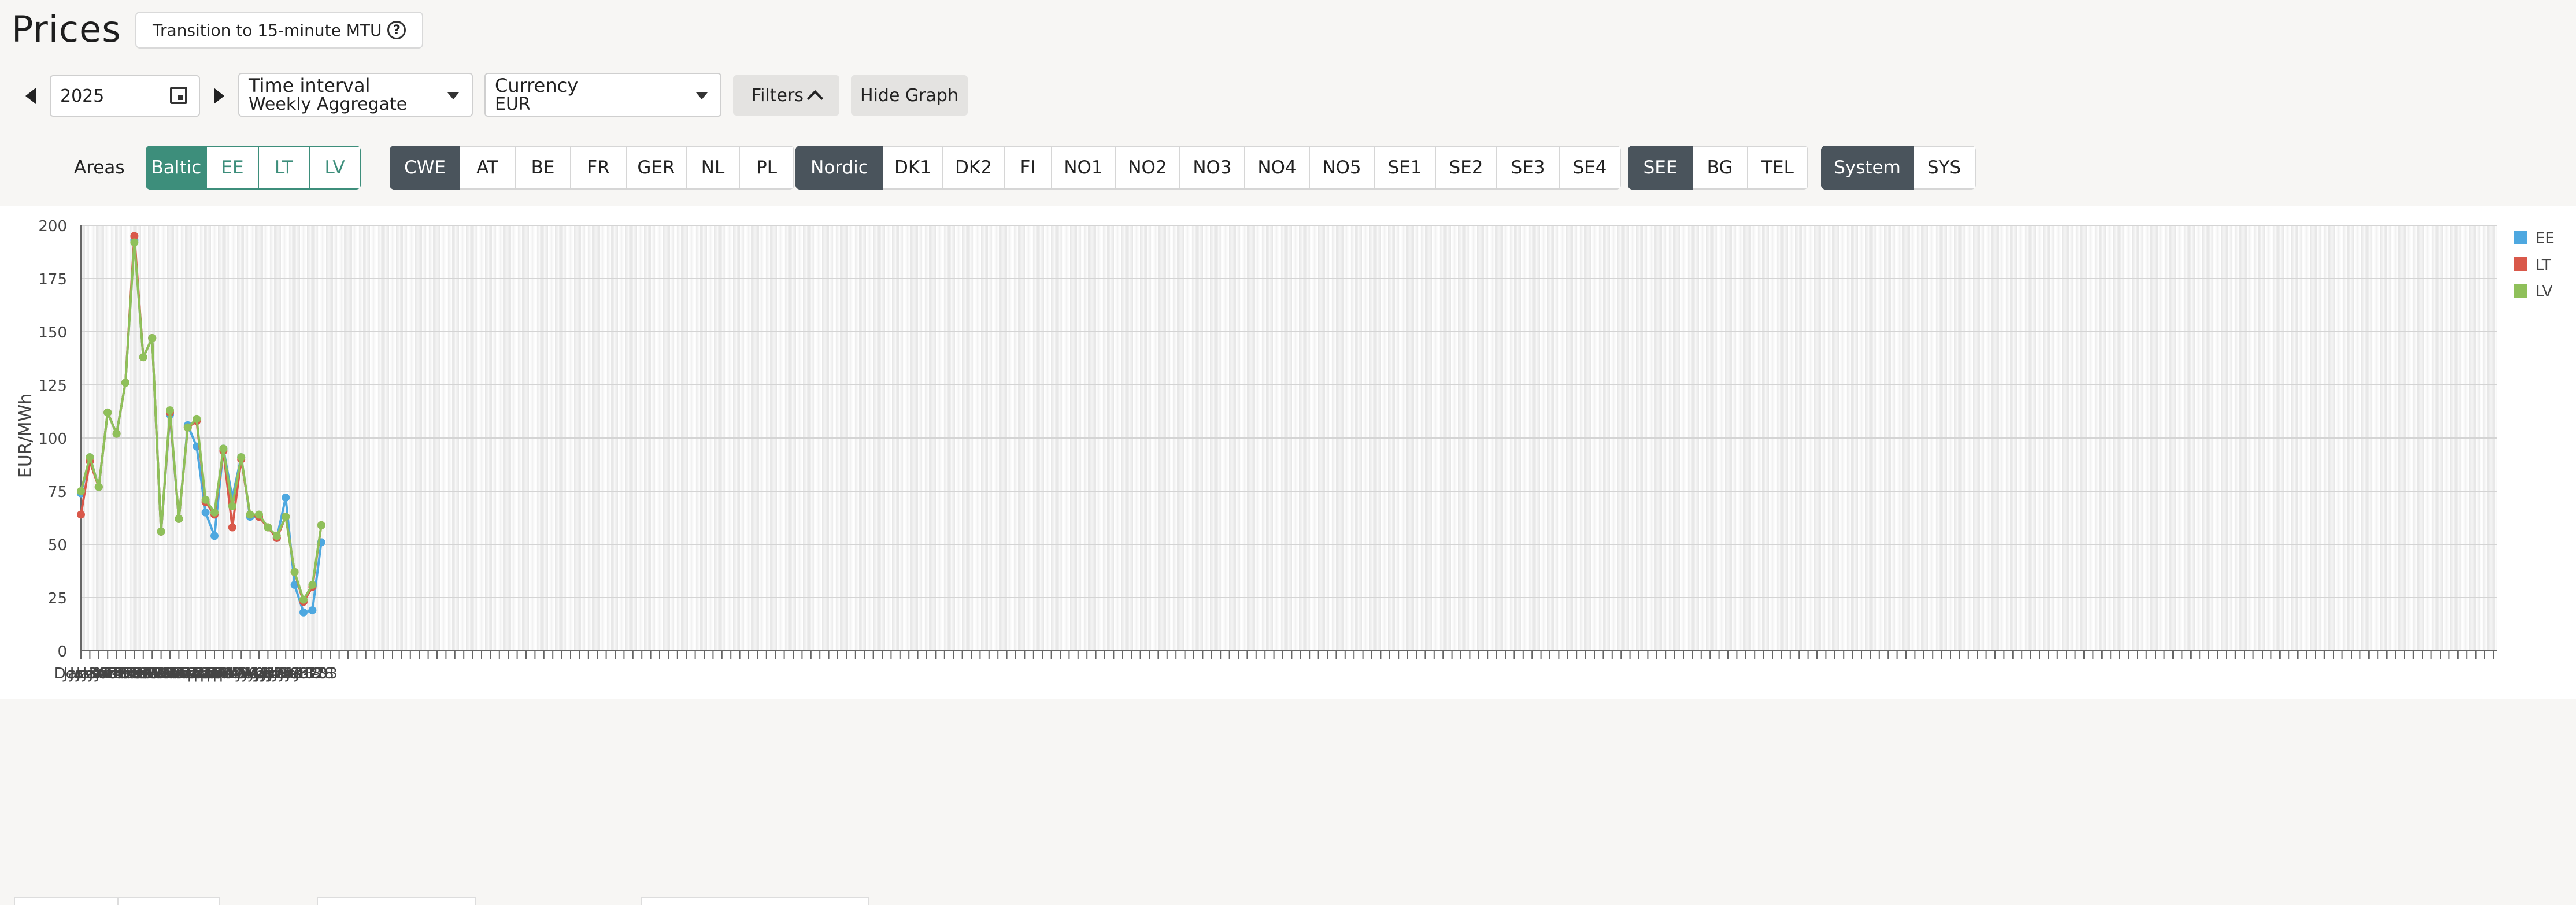 The width and height of the screenshot is (2576, 905). I want to click on mtu-transition-button: Transition to 15-minute MTU ?, so click(279, 30).